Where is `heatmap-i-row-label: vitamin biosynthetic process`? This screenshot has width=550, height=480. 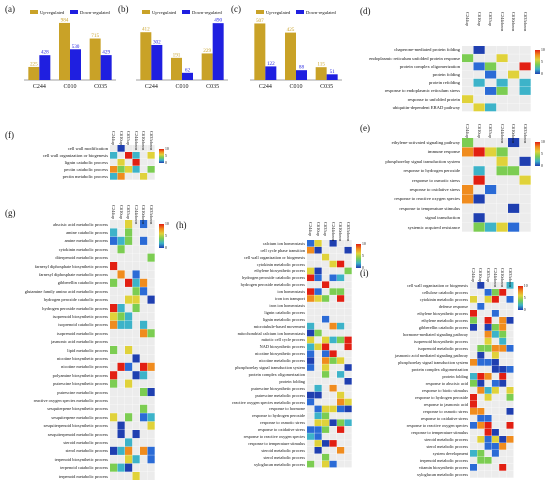
heatmap-i-row-label: vitamin biosynthetic process is located at coordinates (443, 467).